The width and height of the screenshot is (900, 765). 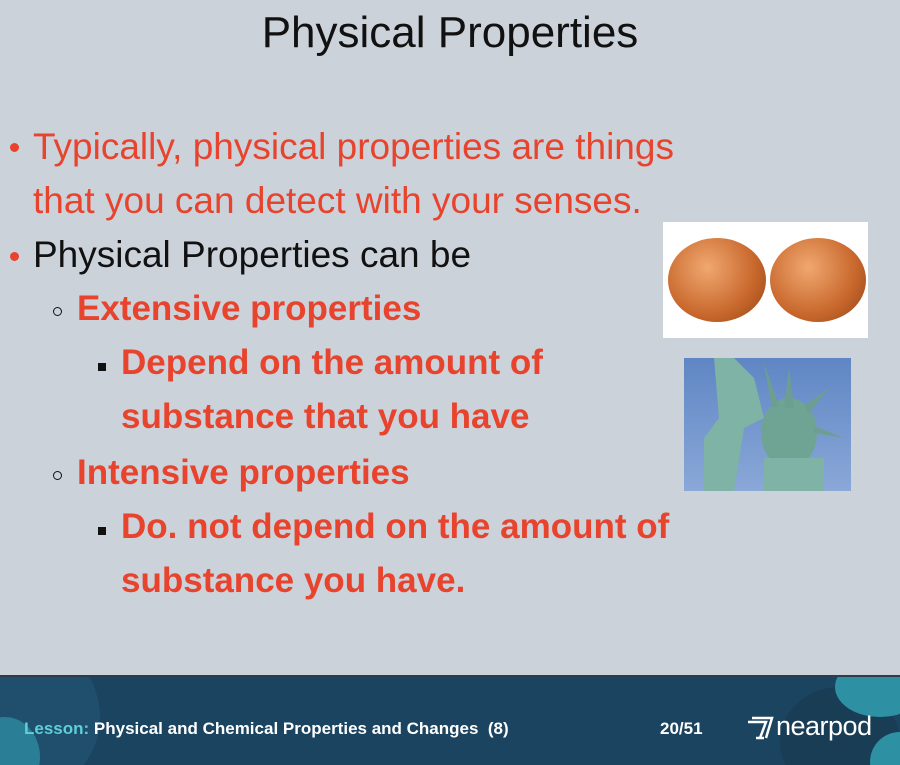 I want to click on page-counter: 20/51, so click(x=681, y=728).